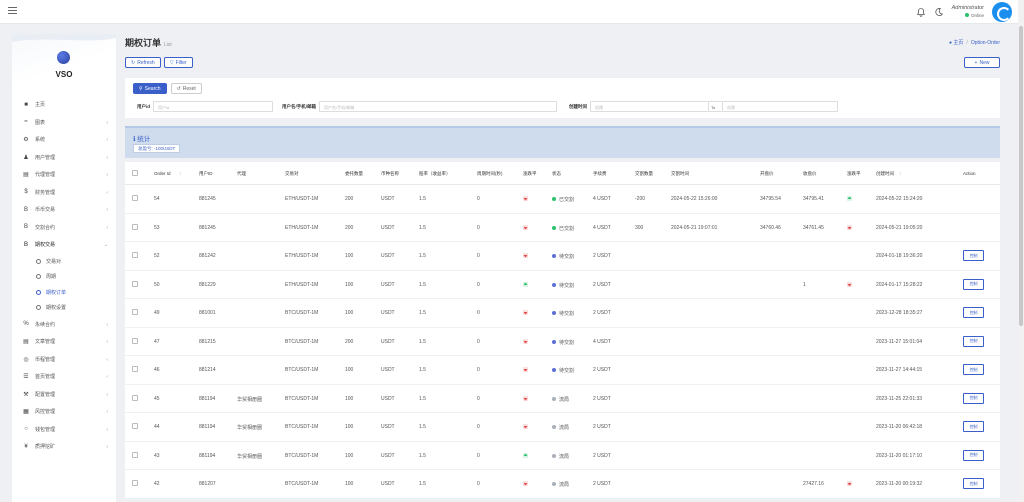 Image resolution: width=1024 pixels, height=502 pixels. Describe the element at coordinates (64, 293) in the screenshot. I see `sidebar-subitem-2: 期权订单` at that location.